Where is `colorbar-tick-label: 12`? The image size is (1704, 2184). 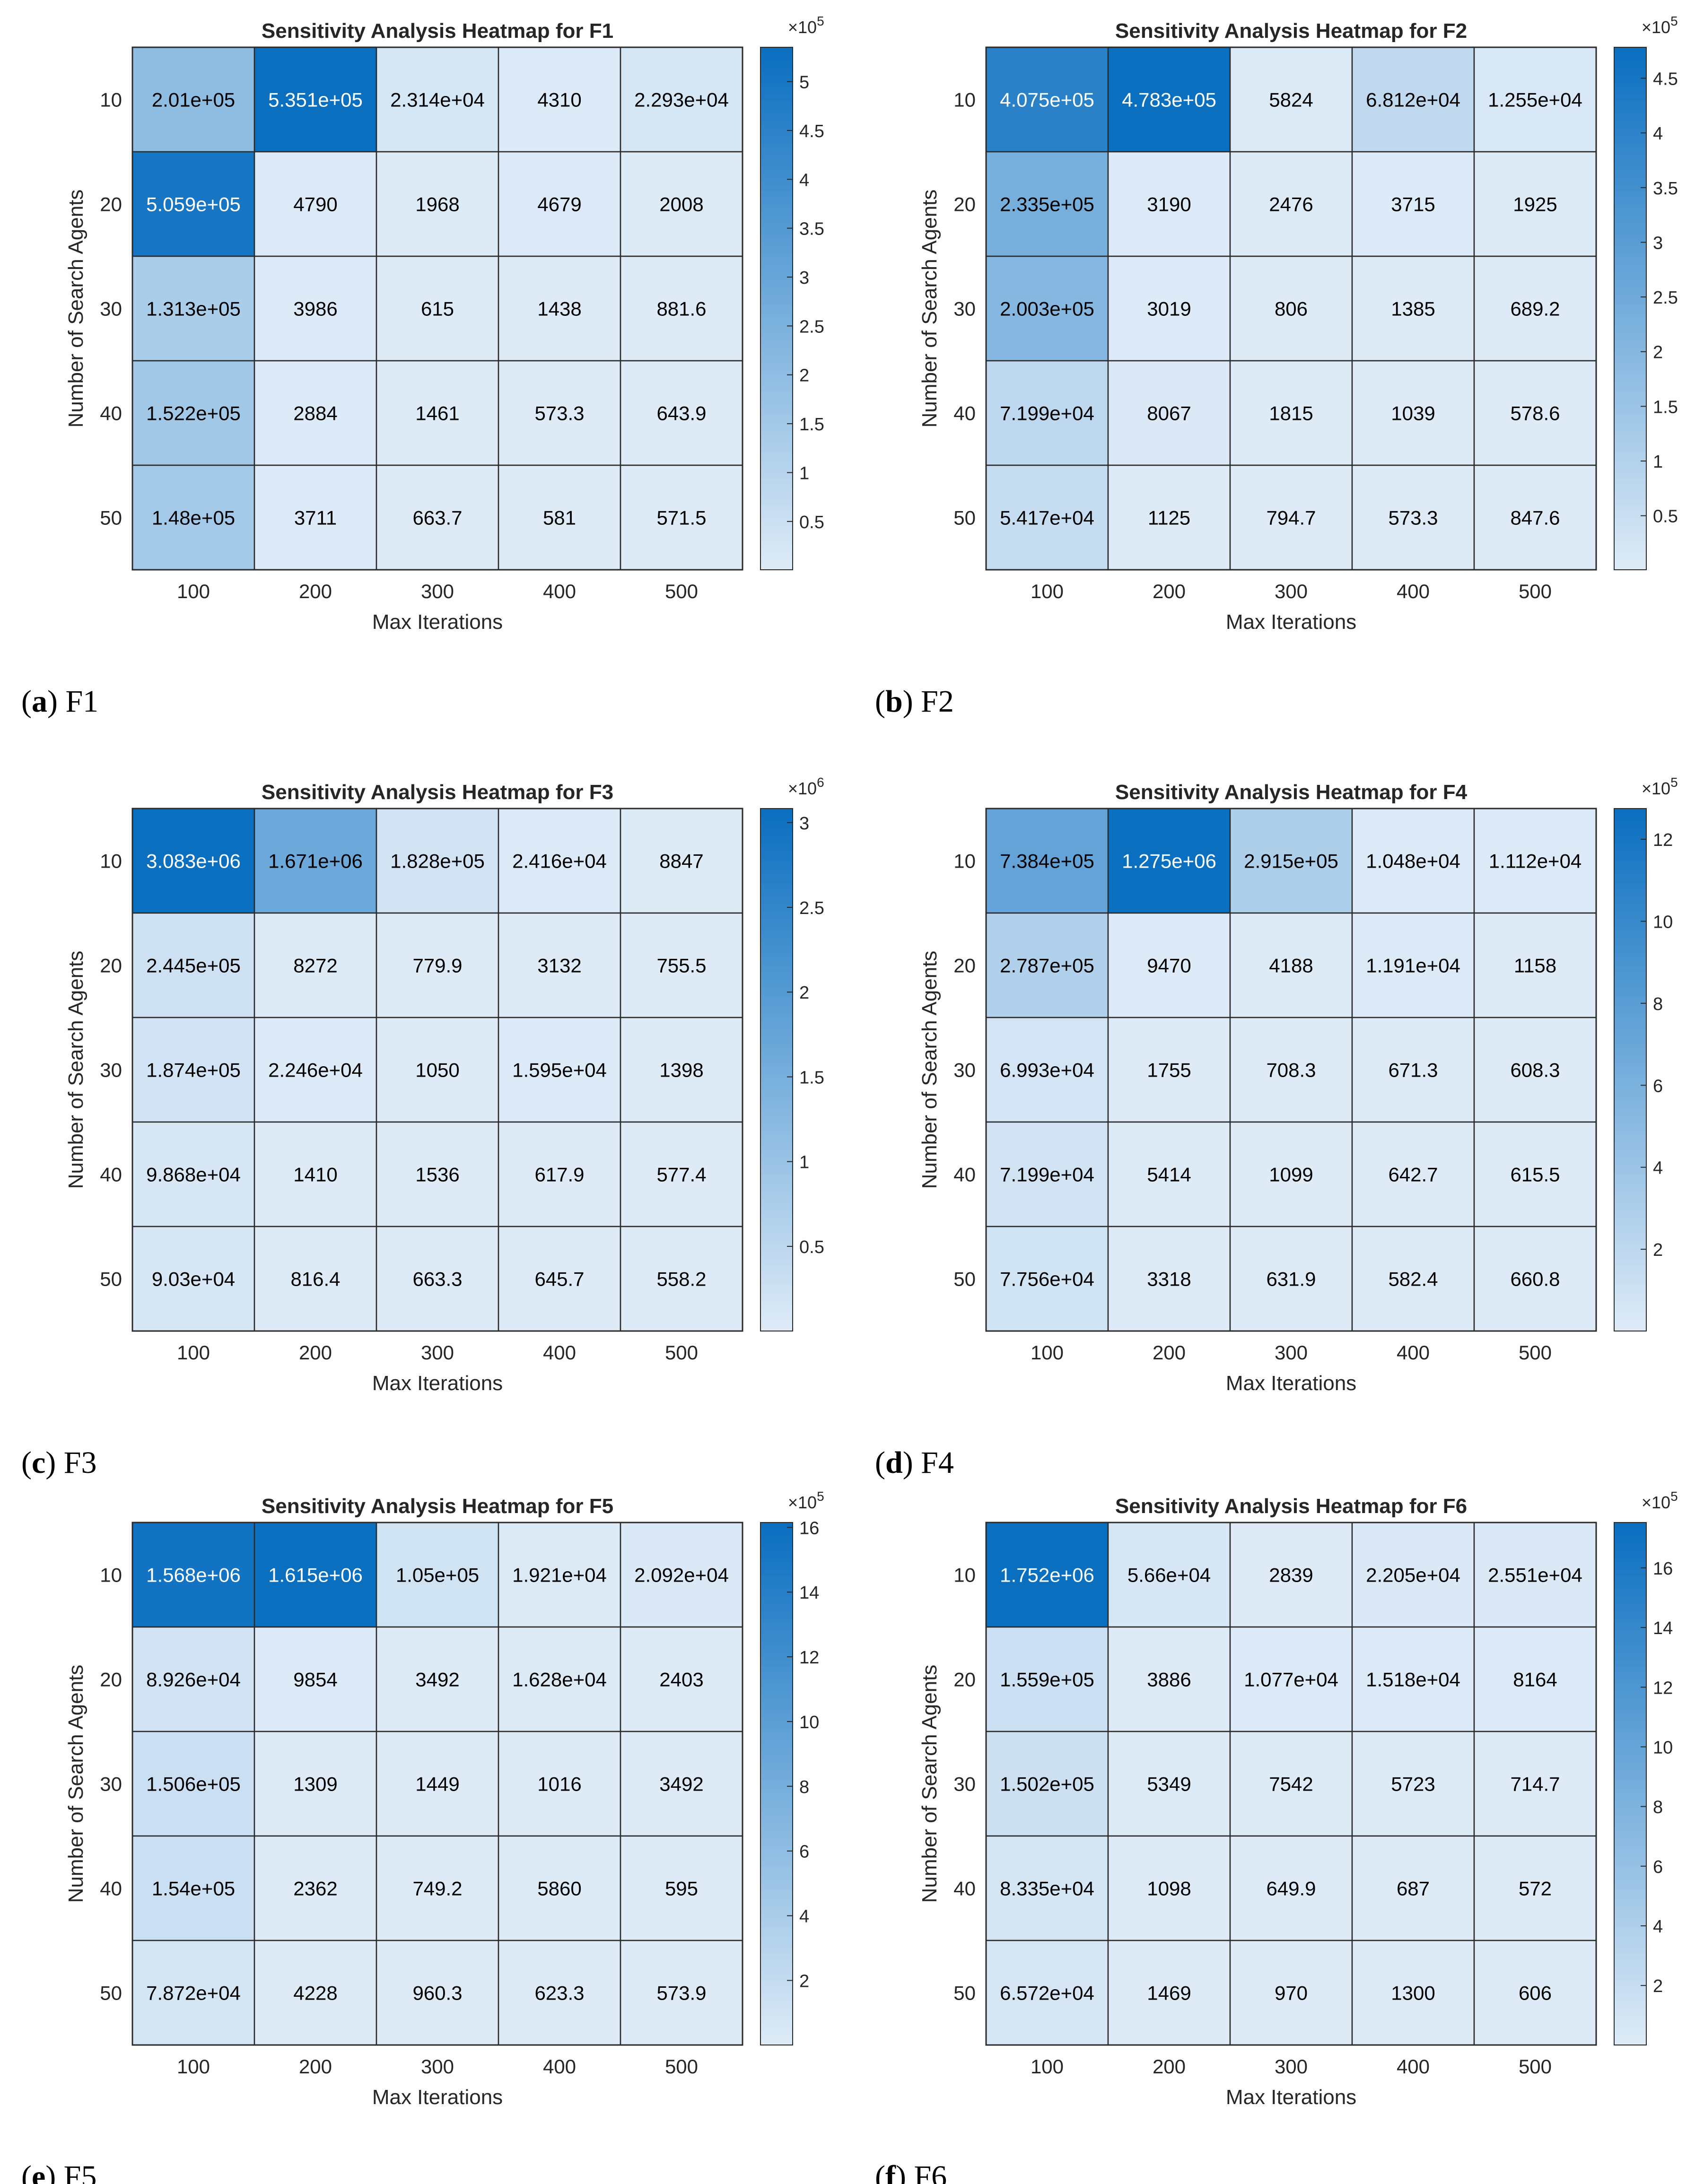
colorbar-tick-label: 12 is located at coordinates (1663, 840).